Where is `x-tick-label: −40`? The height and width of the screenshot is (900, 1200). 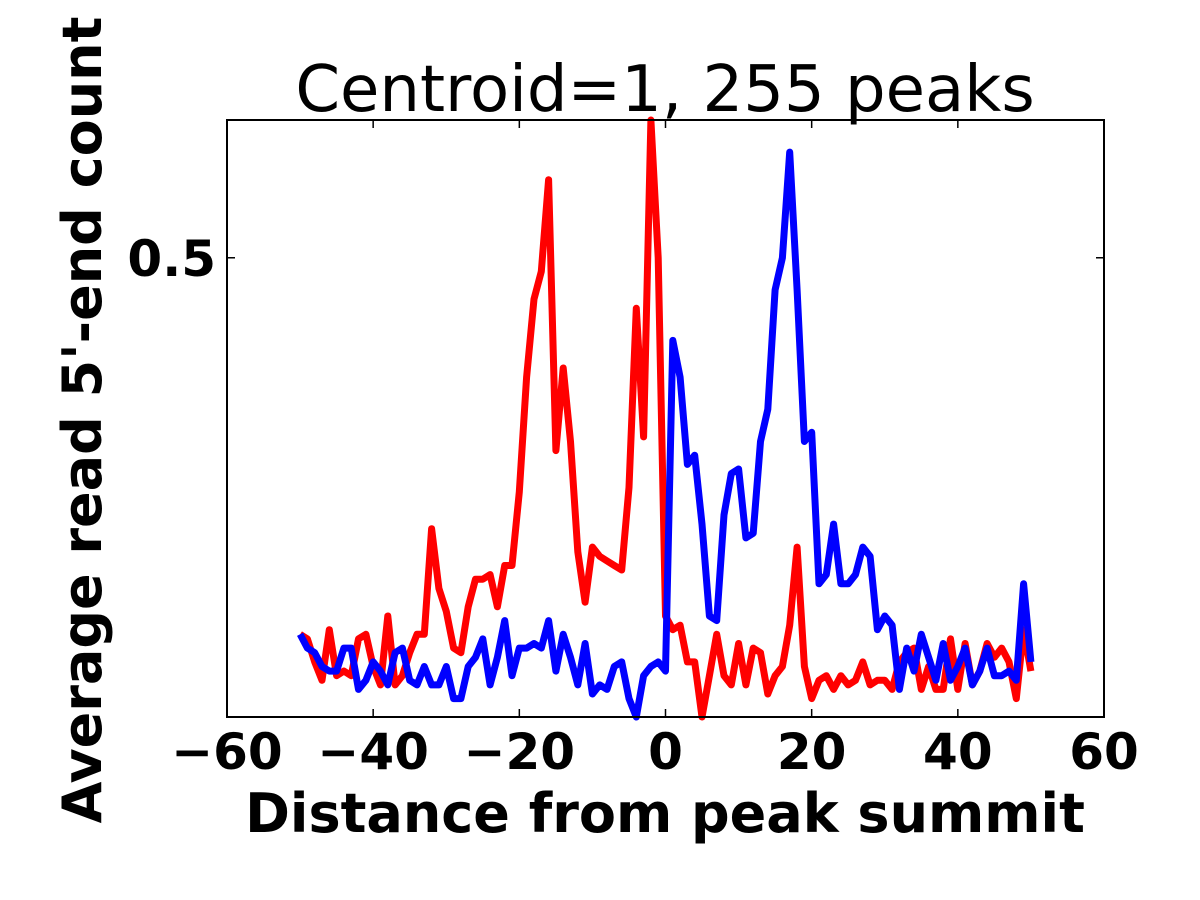 x-tick-label: −40 is located at coordinates (372, 752).